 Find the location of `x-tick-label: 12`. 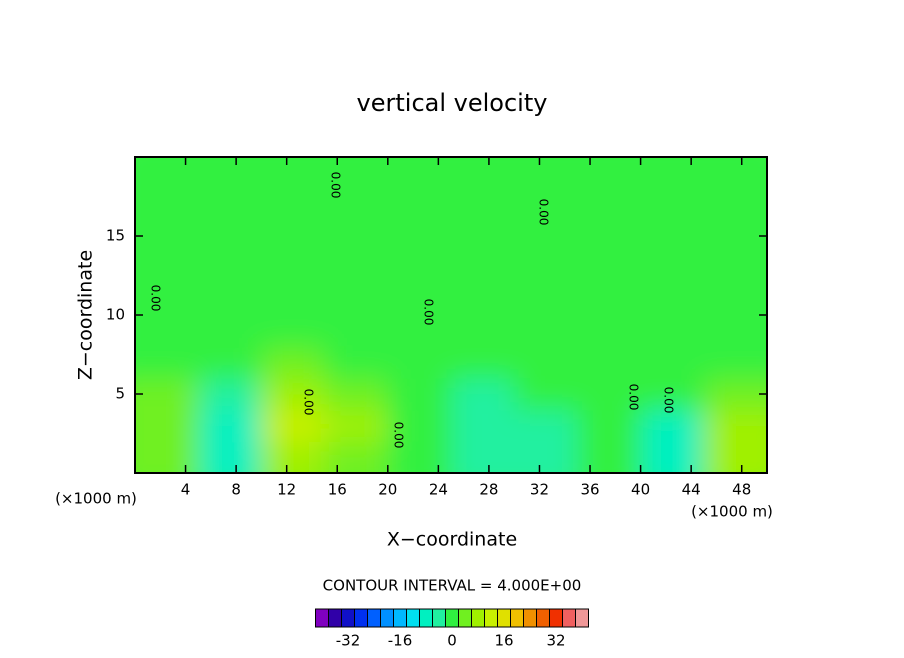

x-tick-label: 12 is located at coordinates (286, 490).